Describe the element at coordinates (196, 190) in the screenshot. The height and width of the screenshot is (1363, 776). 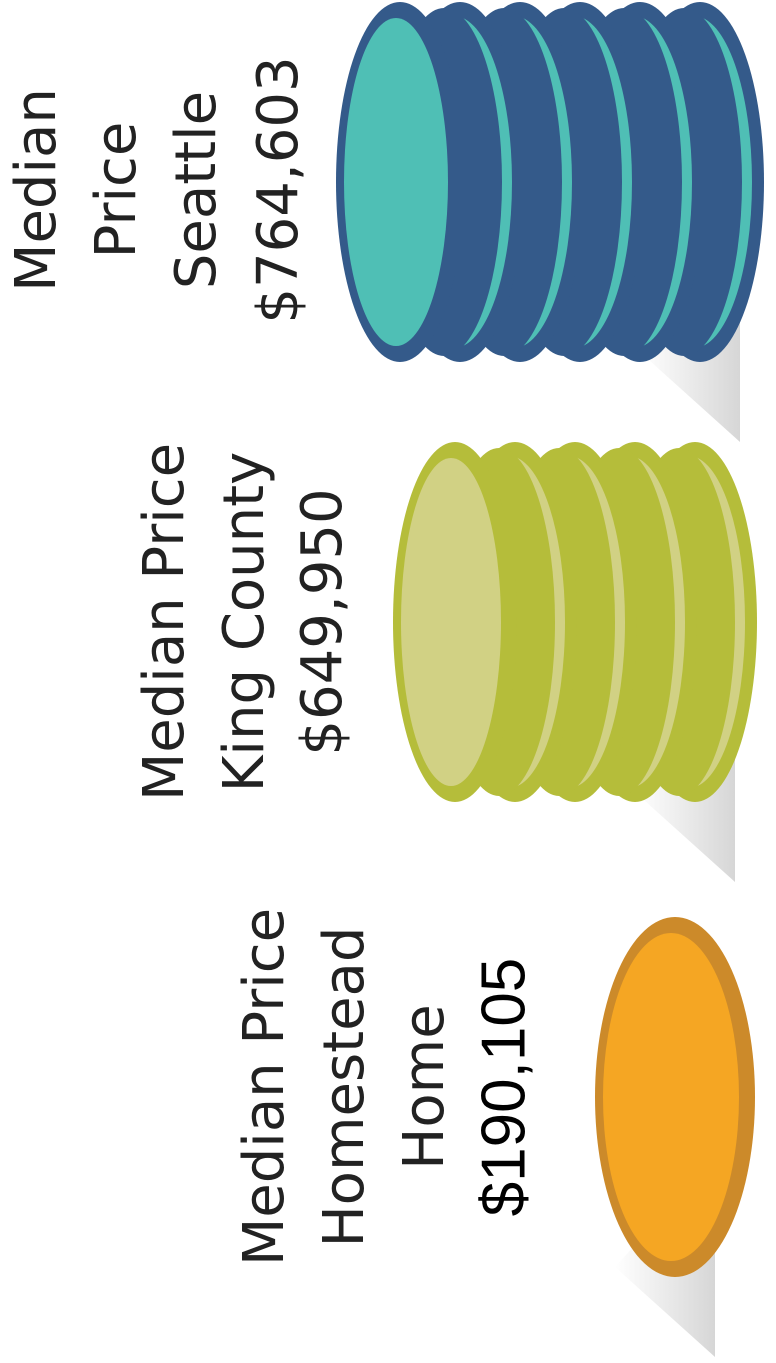
I see `label-line: Seattle` at that location.